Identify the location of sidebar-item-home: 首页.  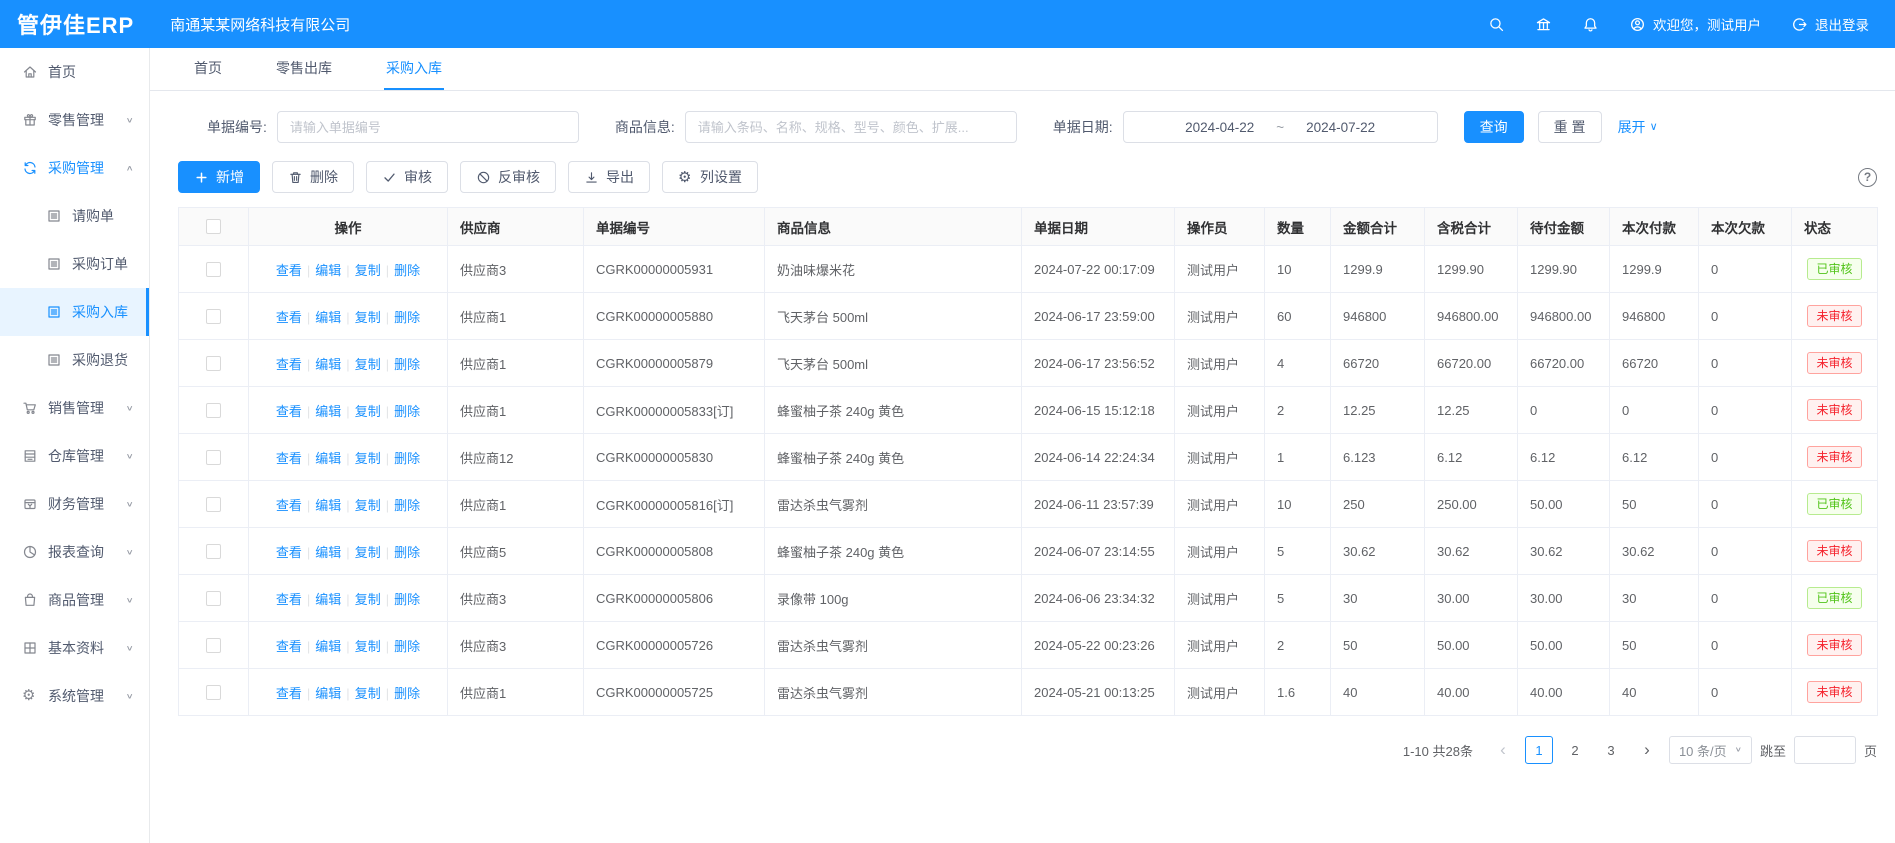
(74, 72).